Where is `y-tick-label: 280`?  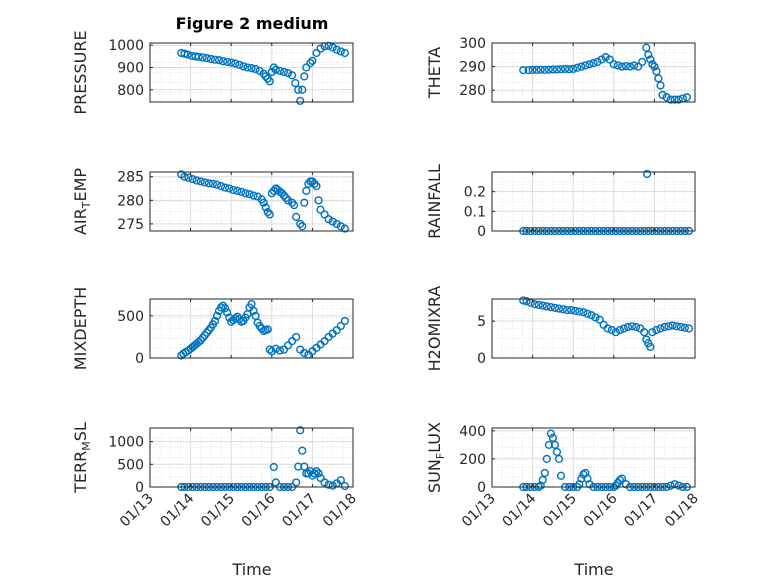
y-tick-label: 280 is located at coordinates (130, 201).